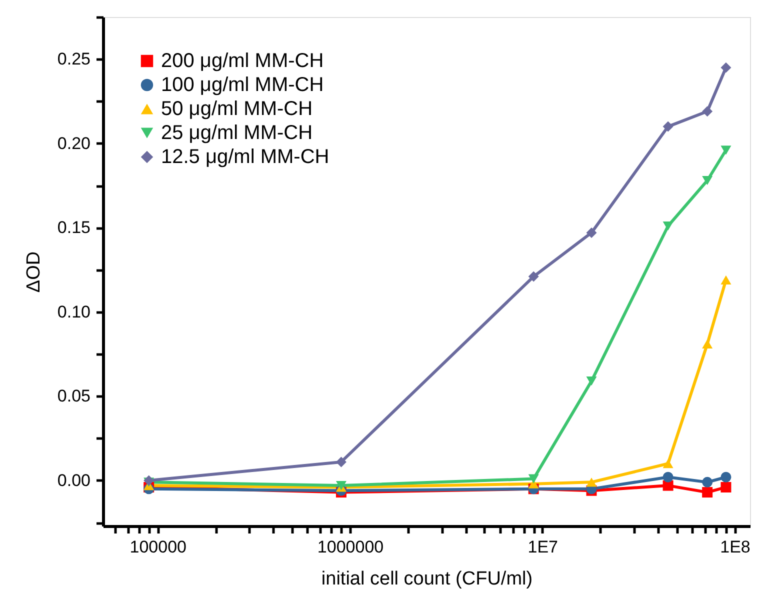  I want to click on y-axis-title: ΔOD, so click(33, 272).